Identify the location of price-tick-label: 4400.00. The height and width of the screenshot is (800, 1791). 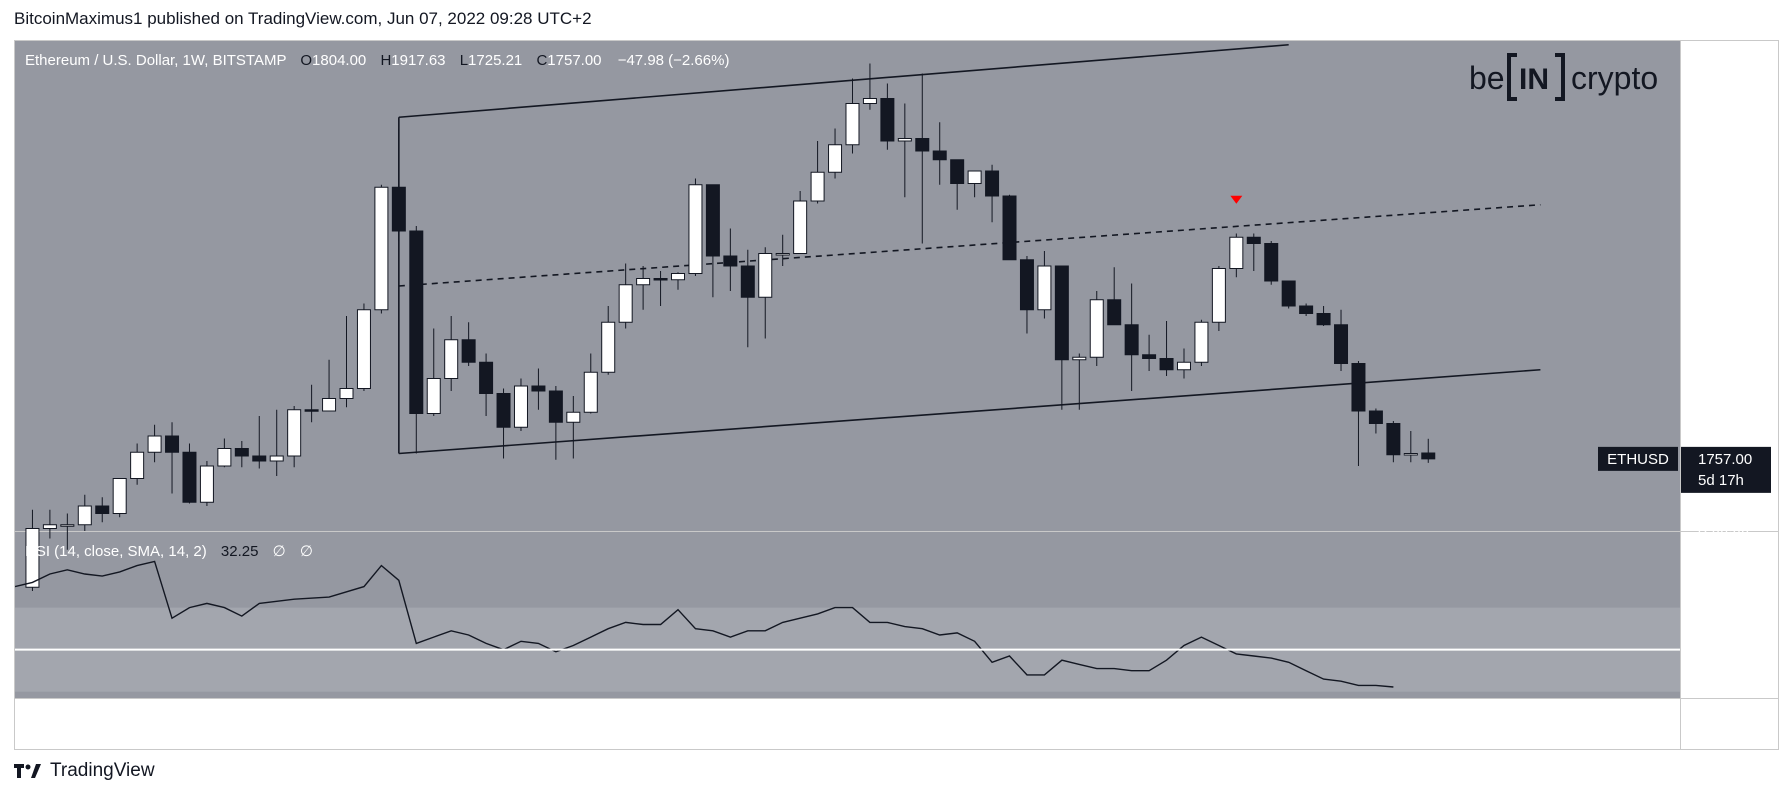
(1722, 129).